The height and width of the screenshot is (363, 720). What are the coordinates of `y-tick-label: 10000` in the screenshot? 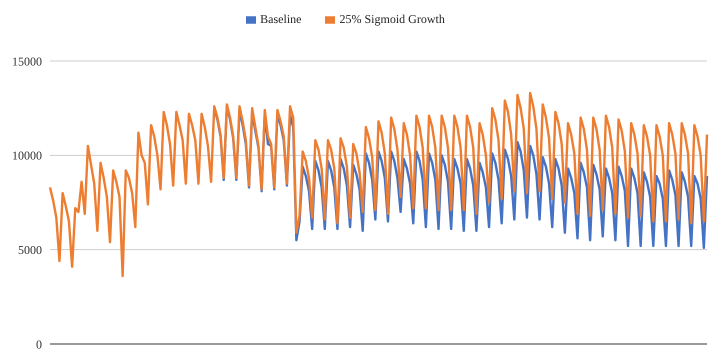 It's located at (27, 155).